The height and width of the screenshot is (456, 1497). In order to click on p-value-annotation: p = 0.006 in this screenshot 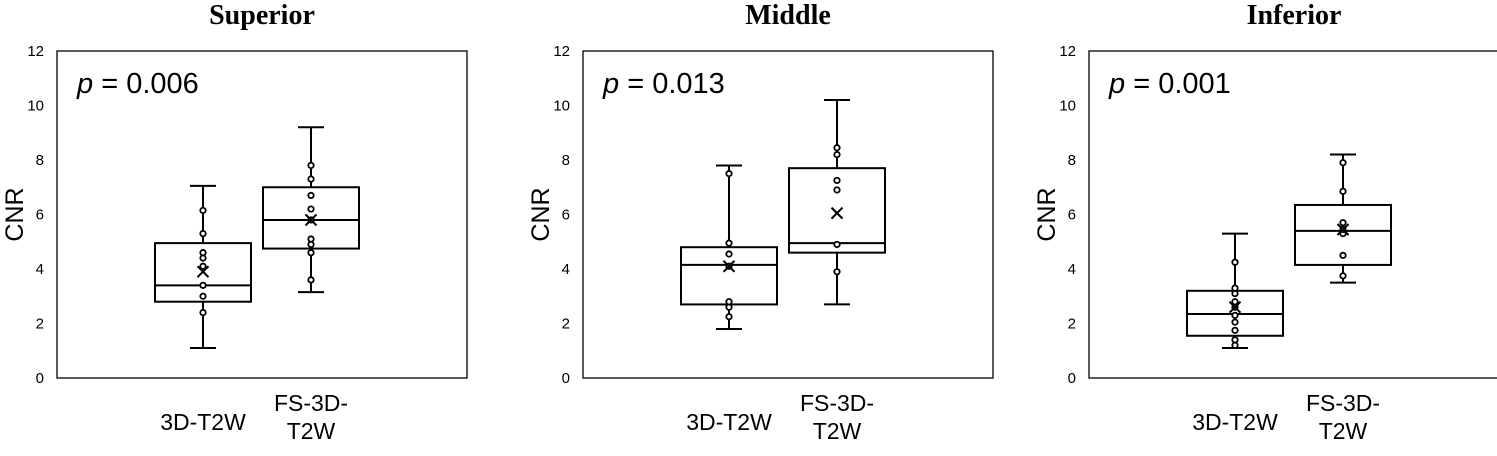, I will do `click(137, 84)`.